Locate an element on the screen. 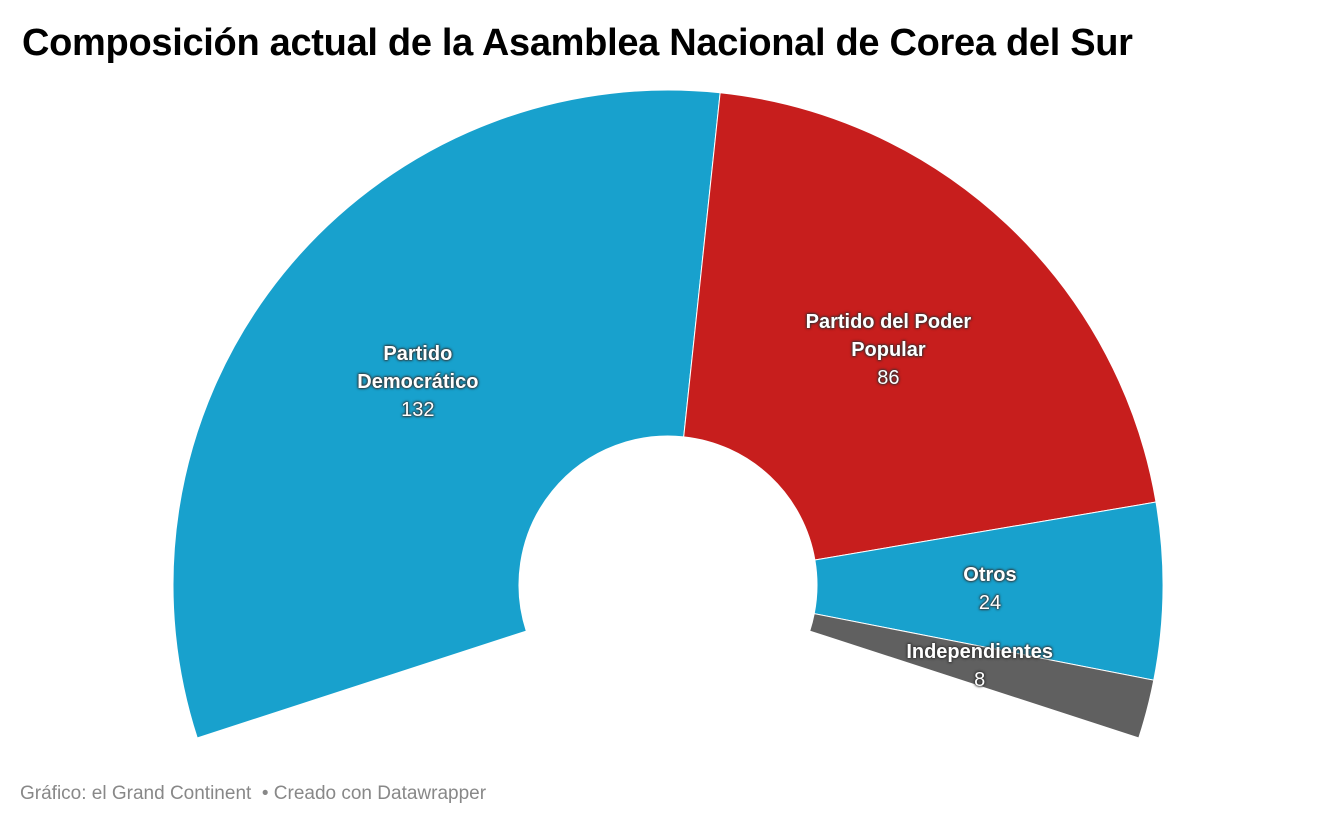 The height and width of the screenshot is (828, 1340). value-label: 24 is located at coordinates (990, 603).